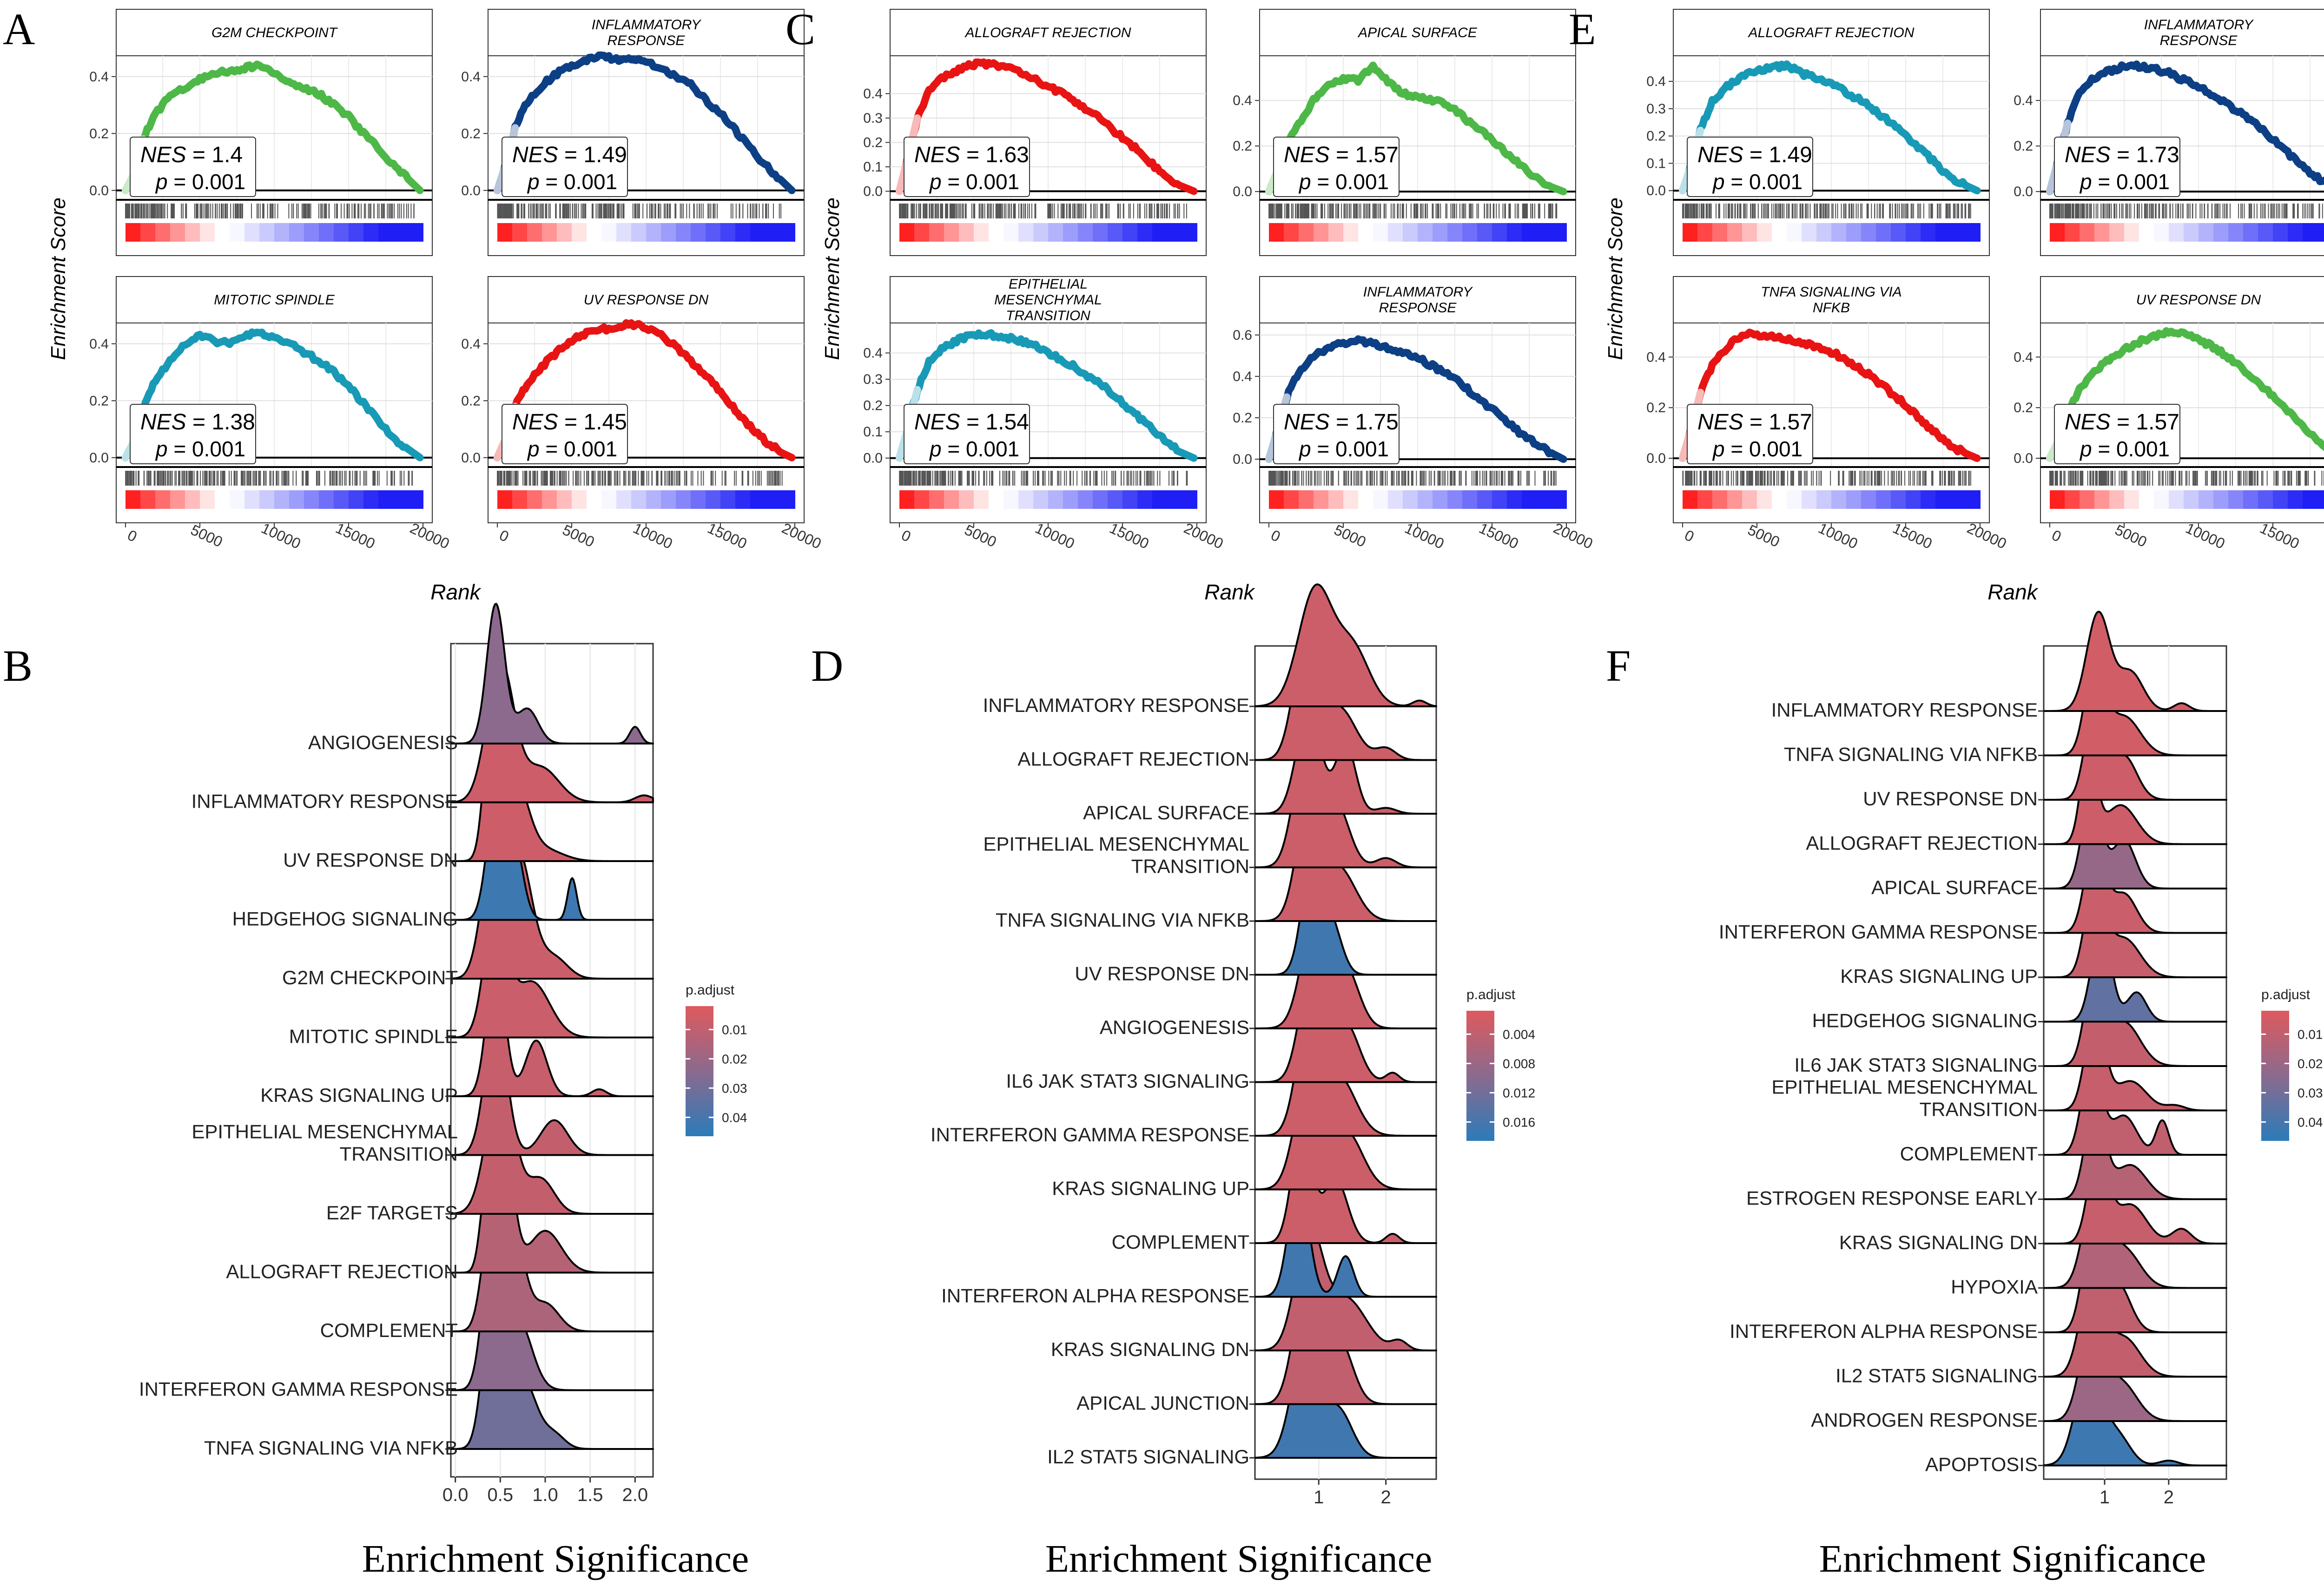  I want to click on nes-text: NES = 1.49, so click(569, 155).